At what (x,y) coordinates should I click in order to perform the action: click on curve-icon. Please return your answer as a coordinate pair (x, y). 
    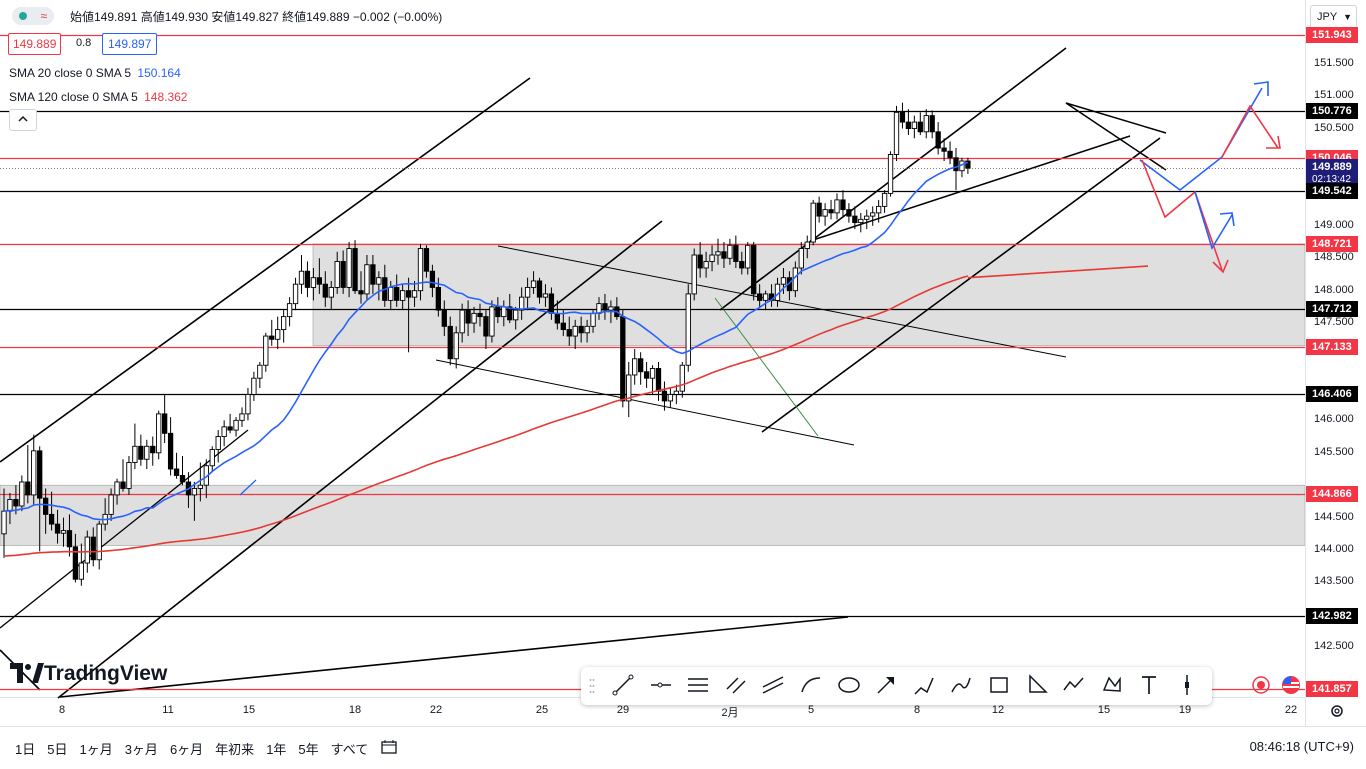
    Looking at the image, I should click on (812, 686).